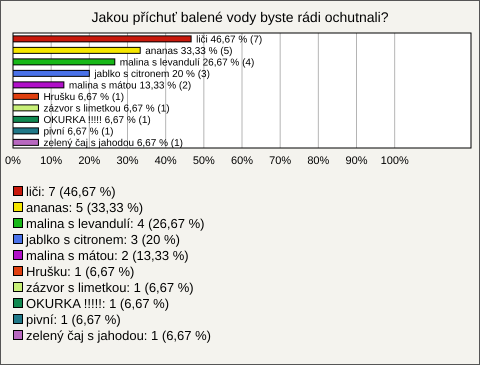 This screenshot has height=365, width=480. I want to click on x-tick-label: 10%, so click(51, 160).